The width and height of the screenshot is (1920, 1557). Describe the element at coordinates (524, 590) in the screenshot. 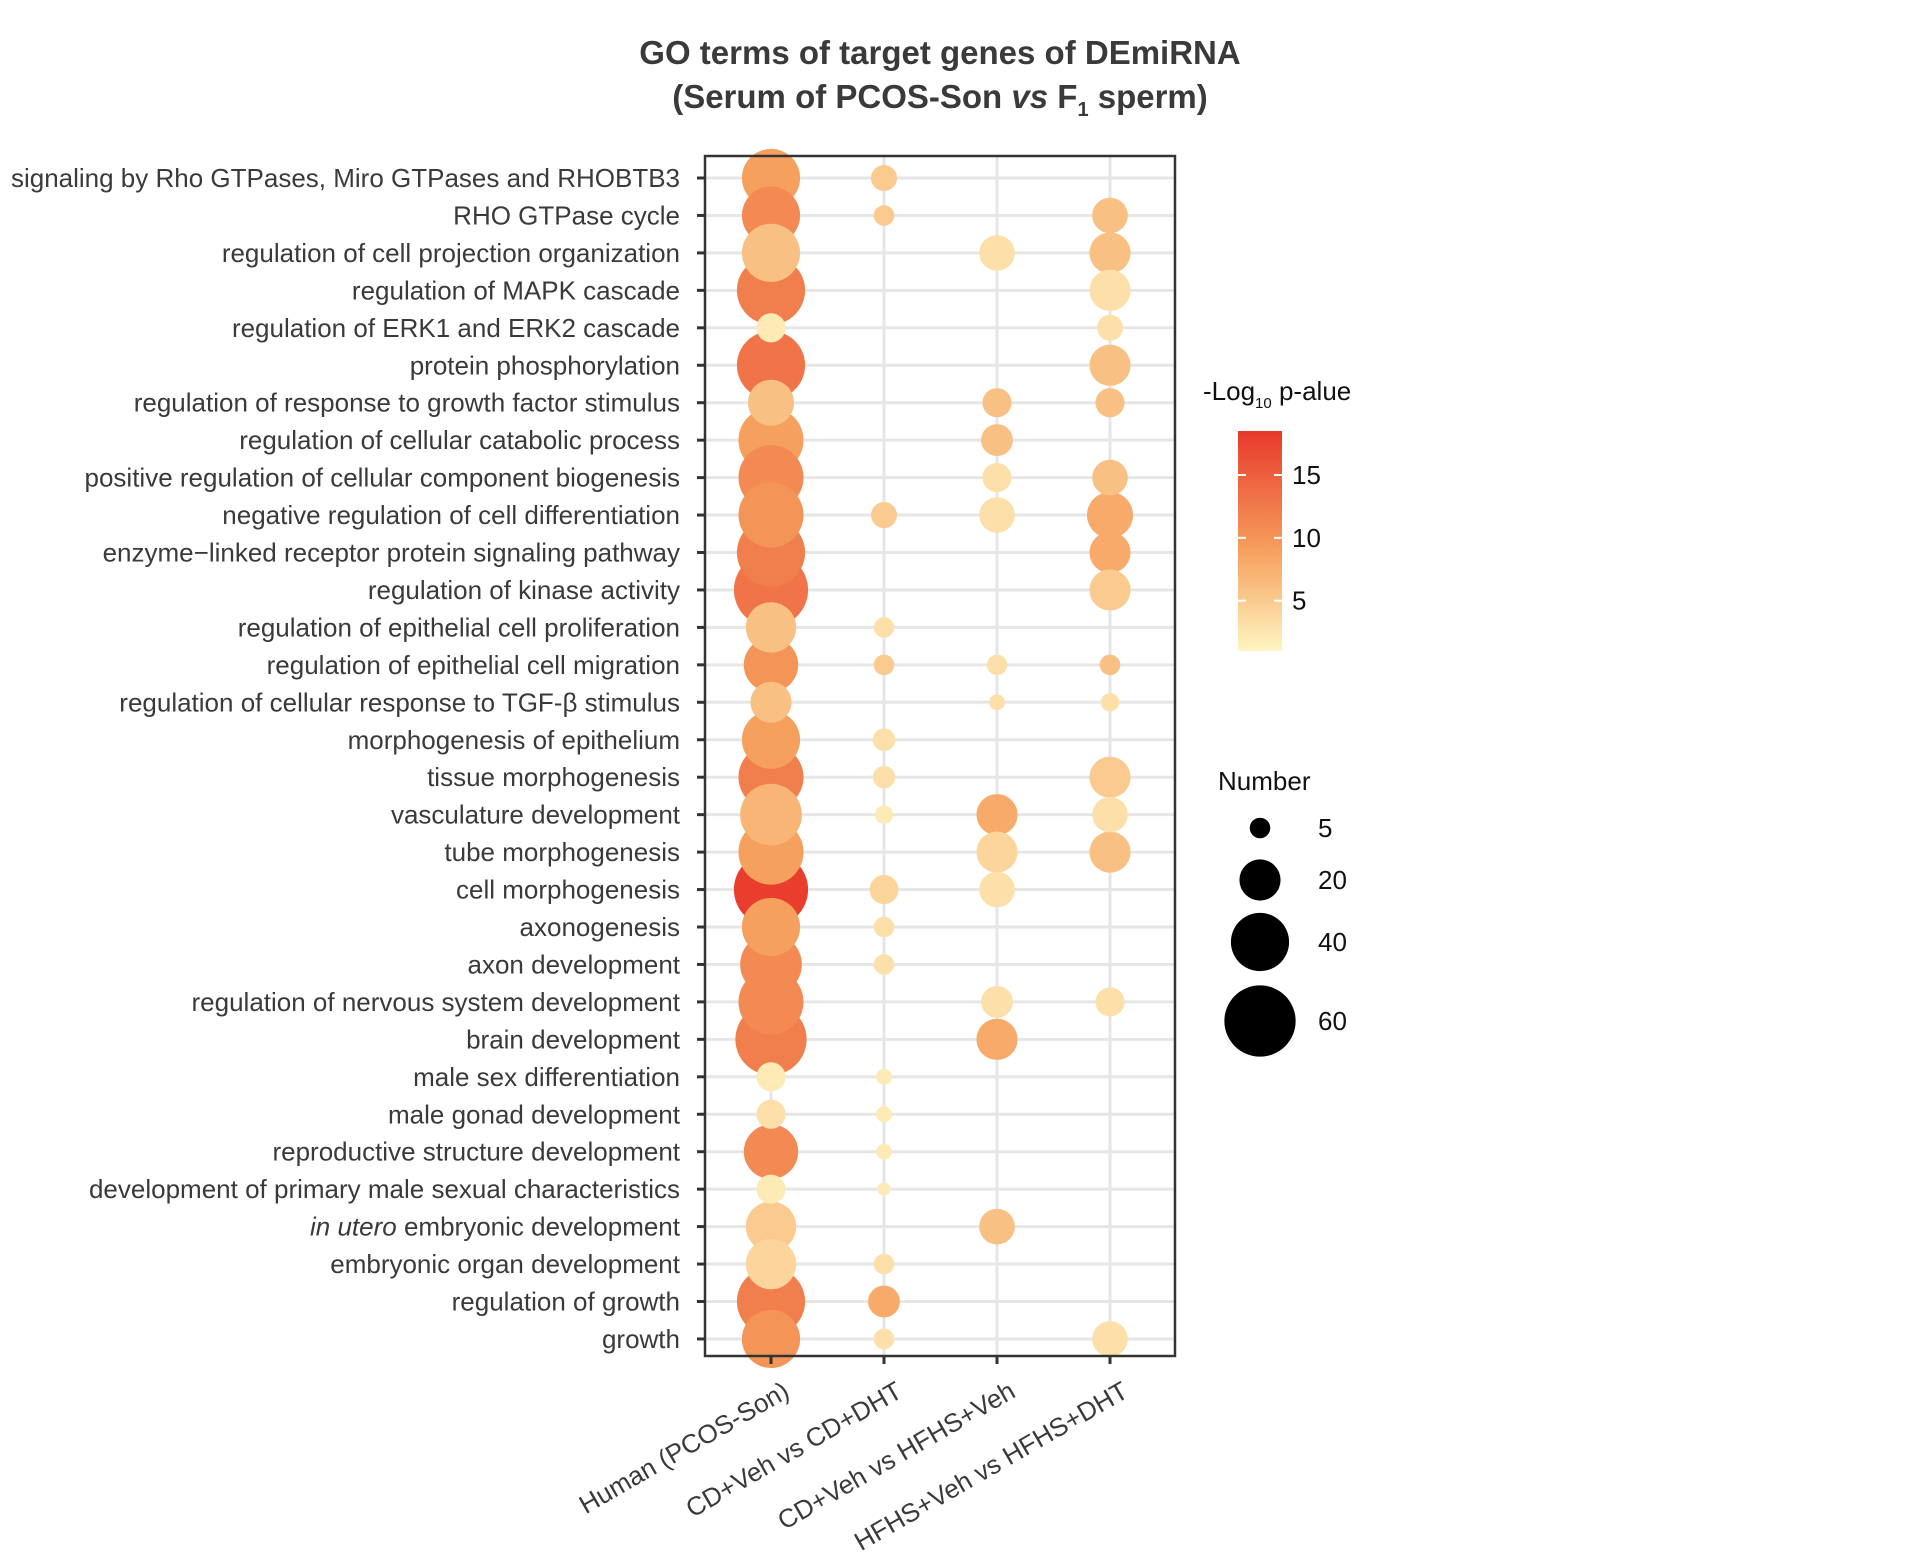

I see `y-label: regulation of kinase activity` at that location.